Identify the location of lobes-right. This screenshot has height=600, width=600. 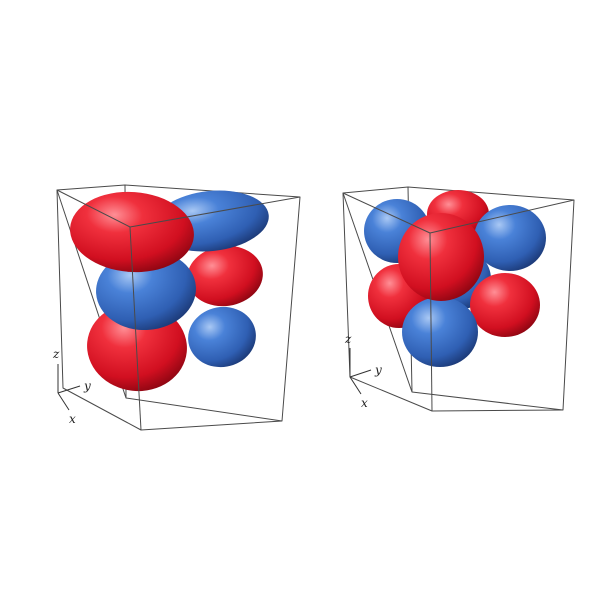
(455, 278).